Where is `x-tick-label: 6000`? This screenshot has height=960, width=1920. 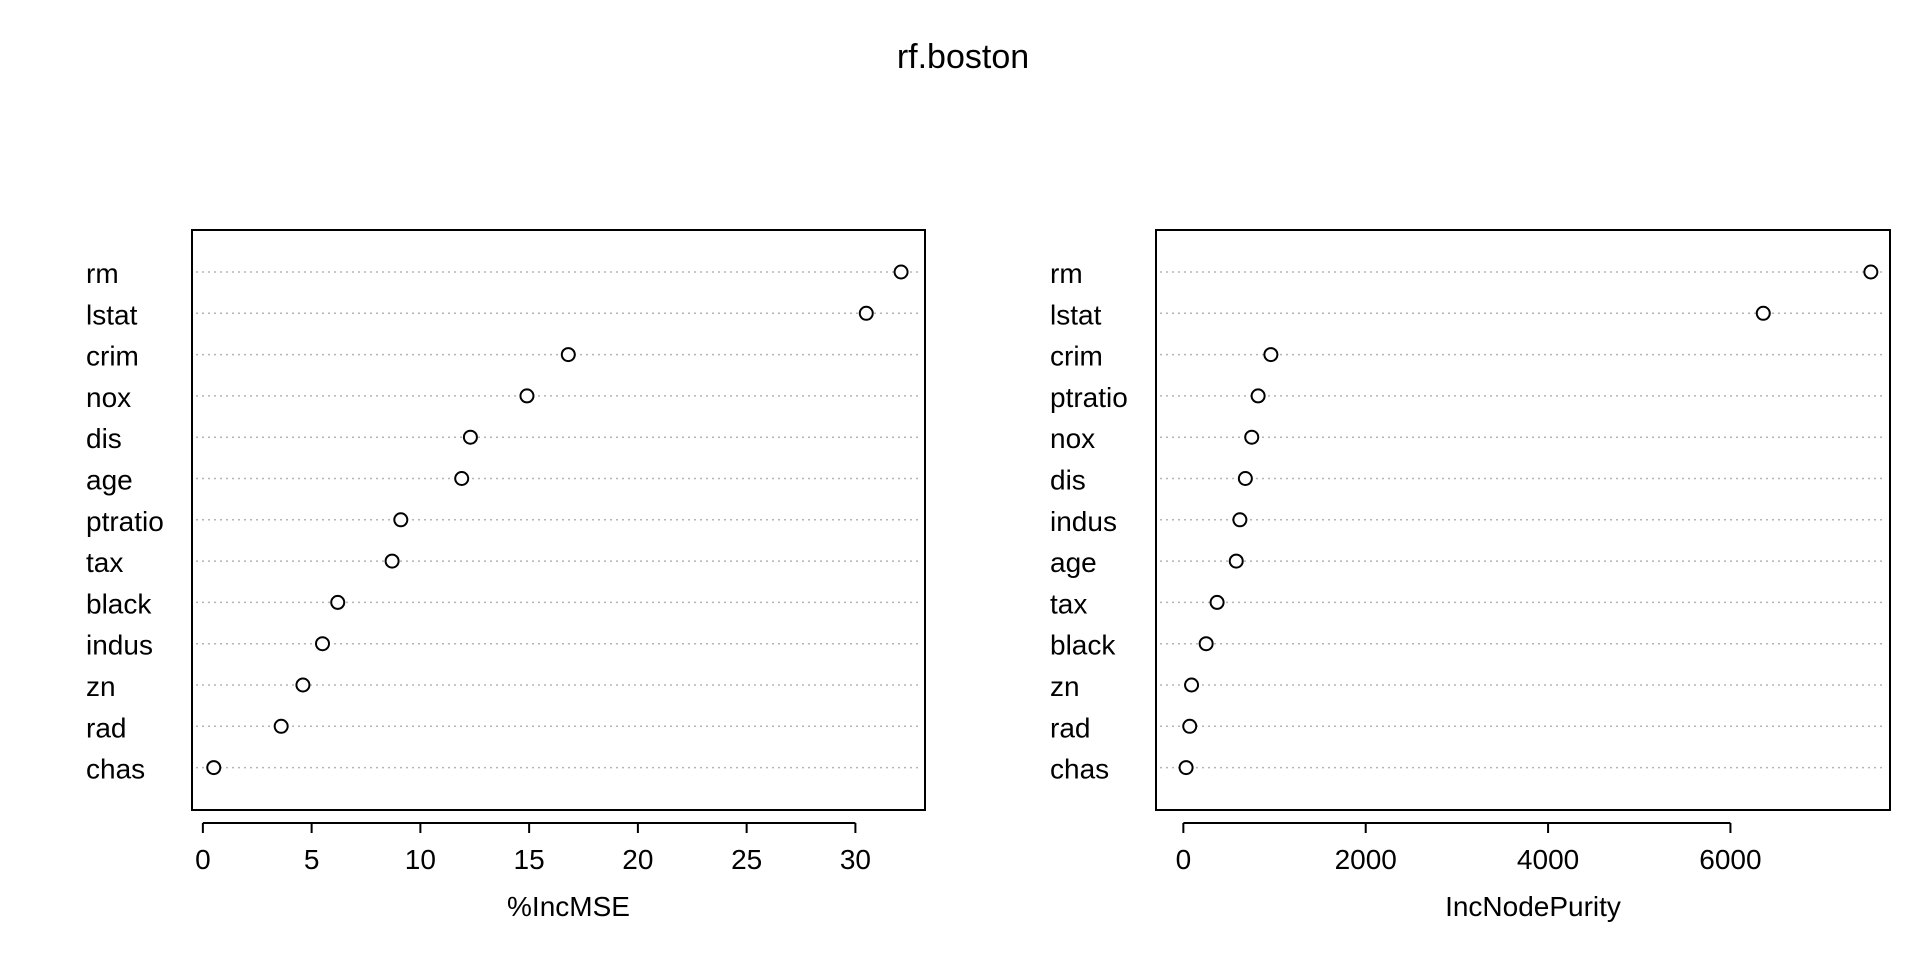 x-tick-label: 6000 is located at coordinates (1730, 859).